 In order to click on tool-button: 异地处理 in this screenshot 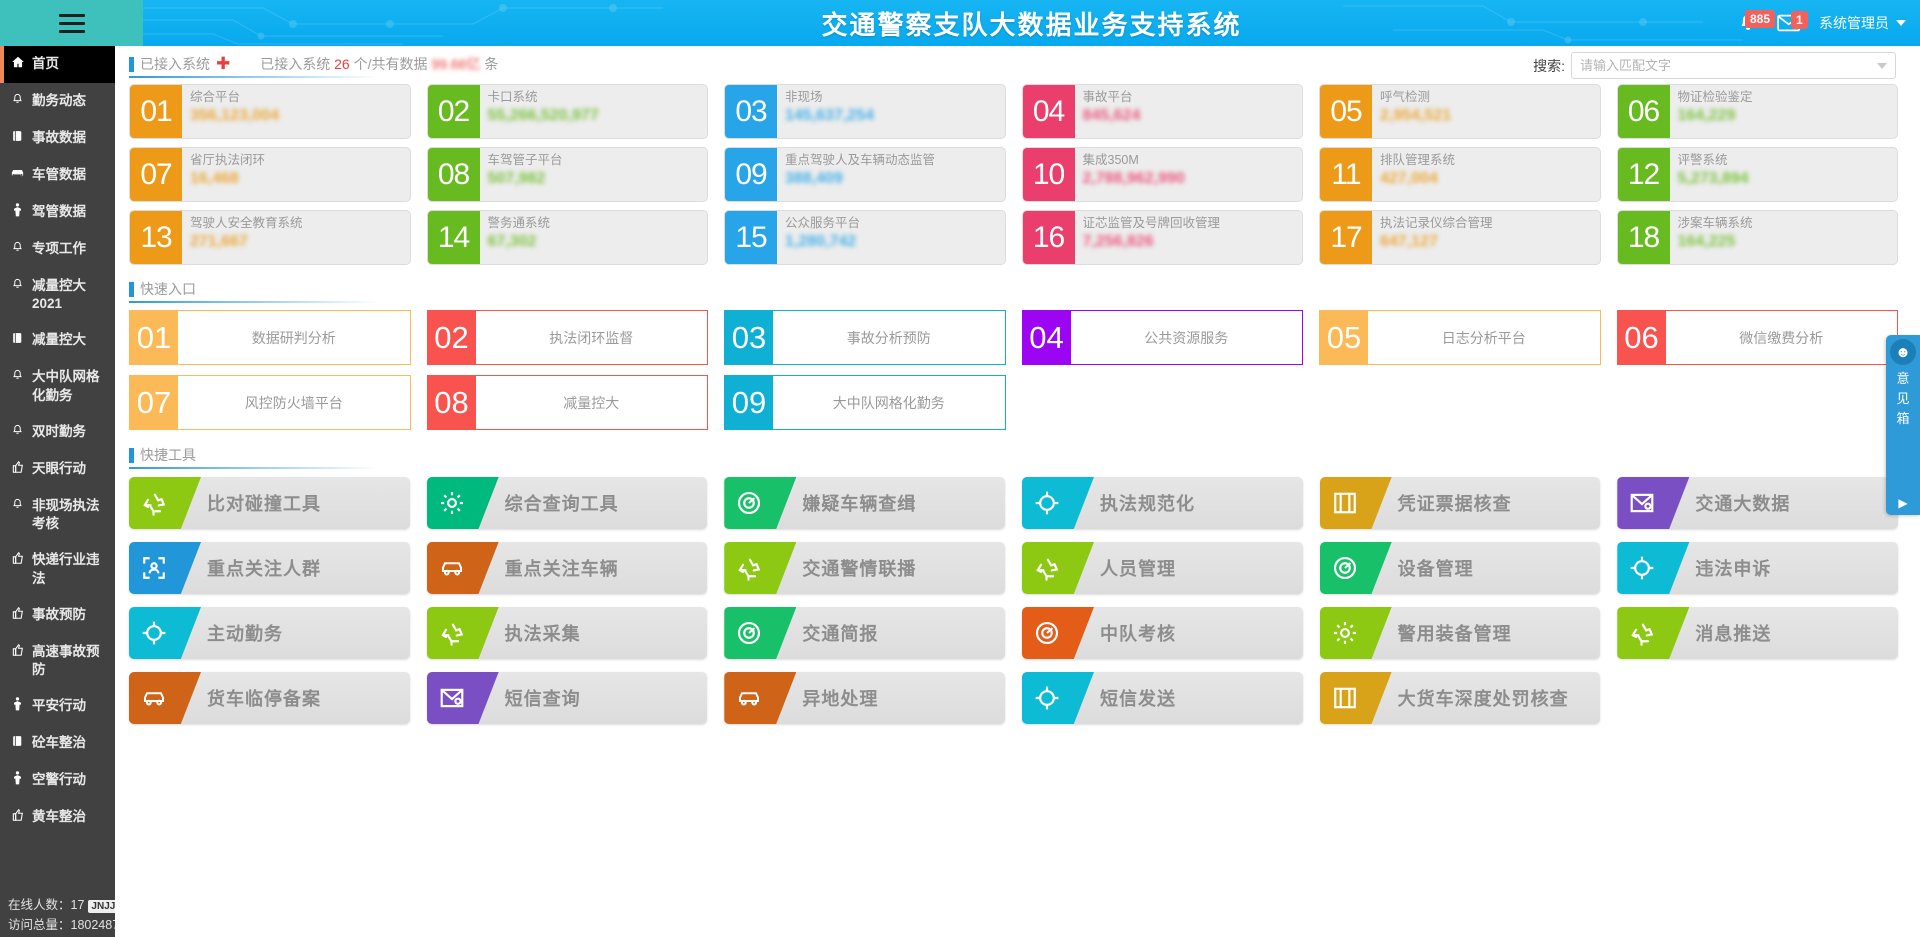, I will do `click(864, 698)`.